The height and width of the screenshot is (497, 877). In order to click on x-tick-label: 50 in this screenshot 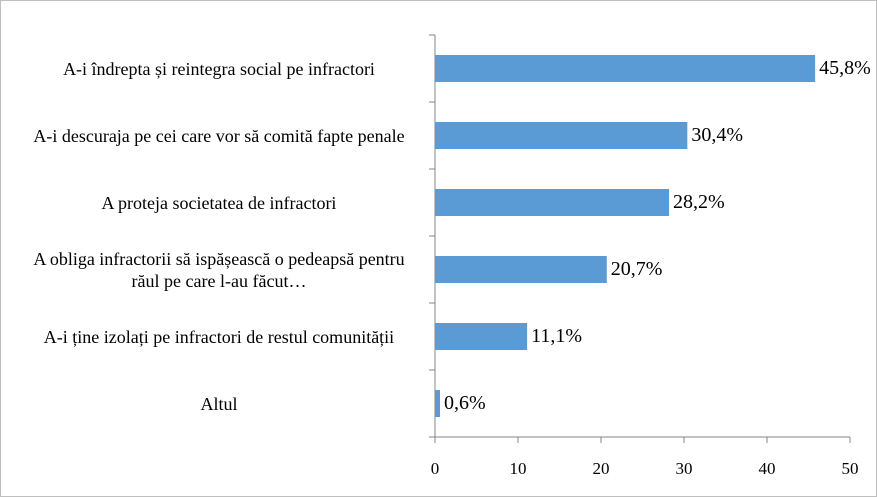, I will do `click(850, 468)`.